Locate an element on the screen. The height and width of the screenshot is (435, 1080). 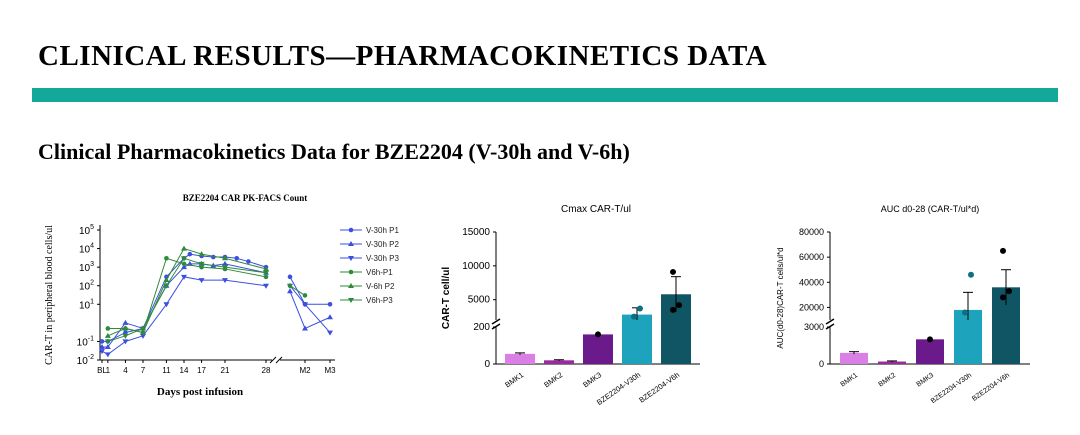
pk-y-axis-label: CAR-T in peripheral blood cells/ul is located at coordinates (49, 295).